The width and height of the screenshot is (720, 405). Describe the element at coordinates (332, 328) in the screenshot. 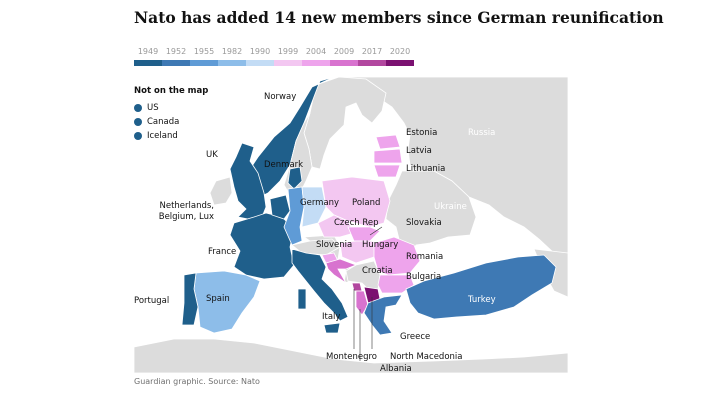

I see `island-sicily` at that location.